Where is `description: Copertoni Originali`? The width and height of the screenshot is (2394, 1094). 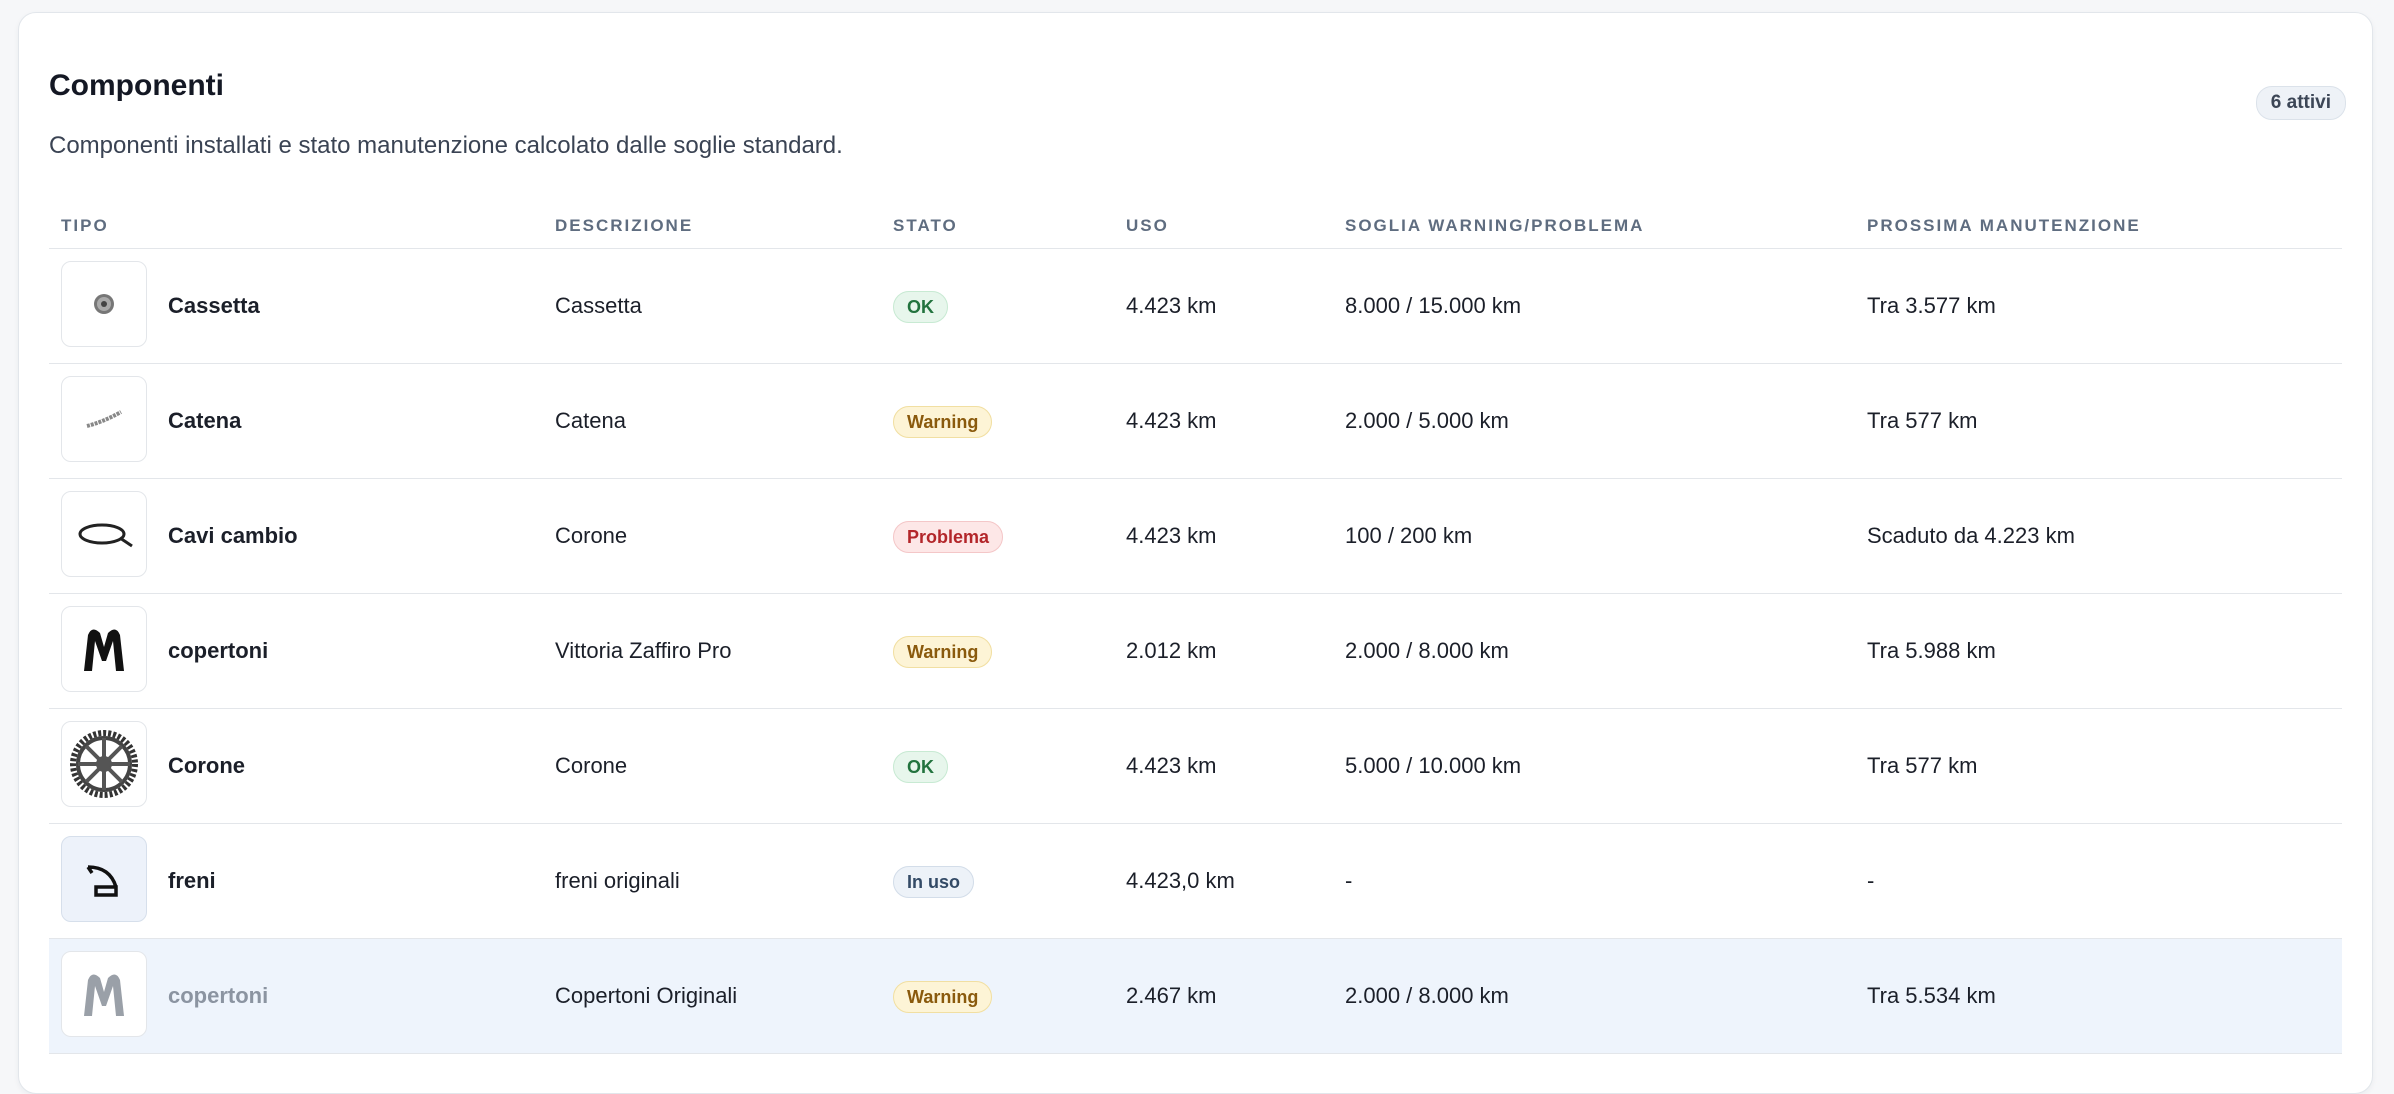
description: Copertoni Originali is located at coordinates (646, 995).